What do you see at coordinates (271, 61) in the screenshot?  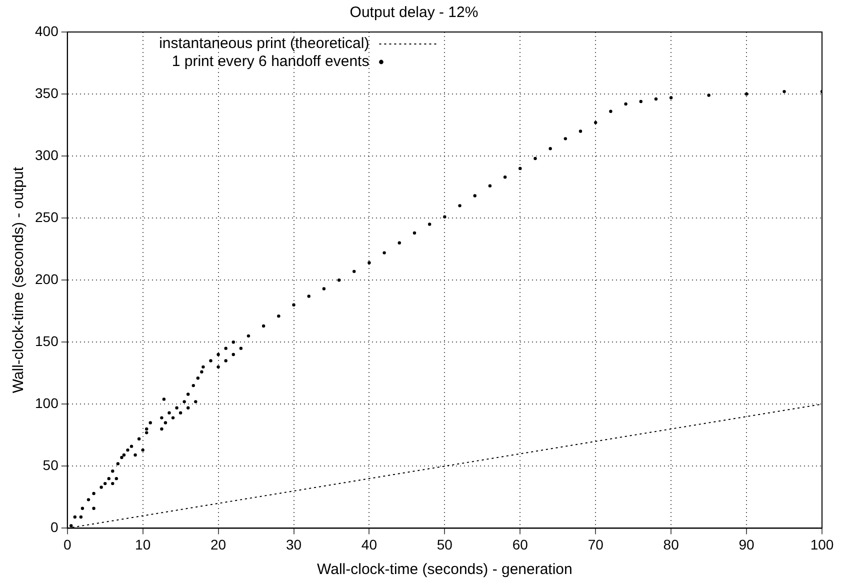 I see `legend-label: 1 print every 6 handoff events` at bounding box center [271, 61].